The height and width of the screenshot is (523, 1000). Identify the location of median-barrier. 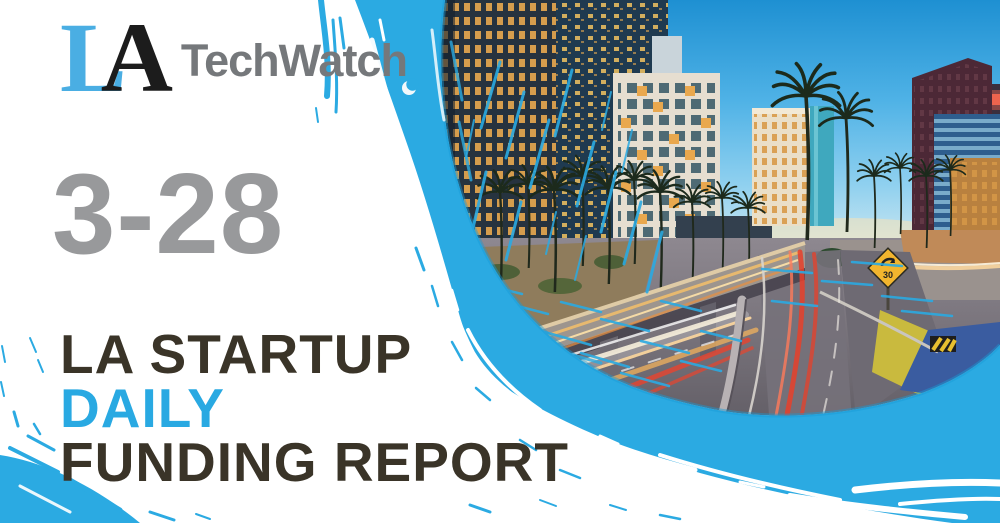
(732, 355).